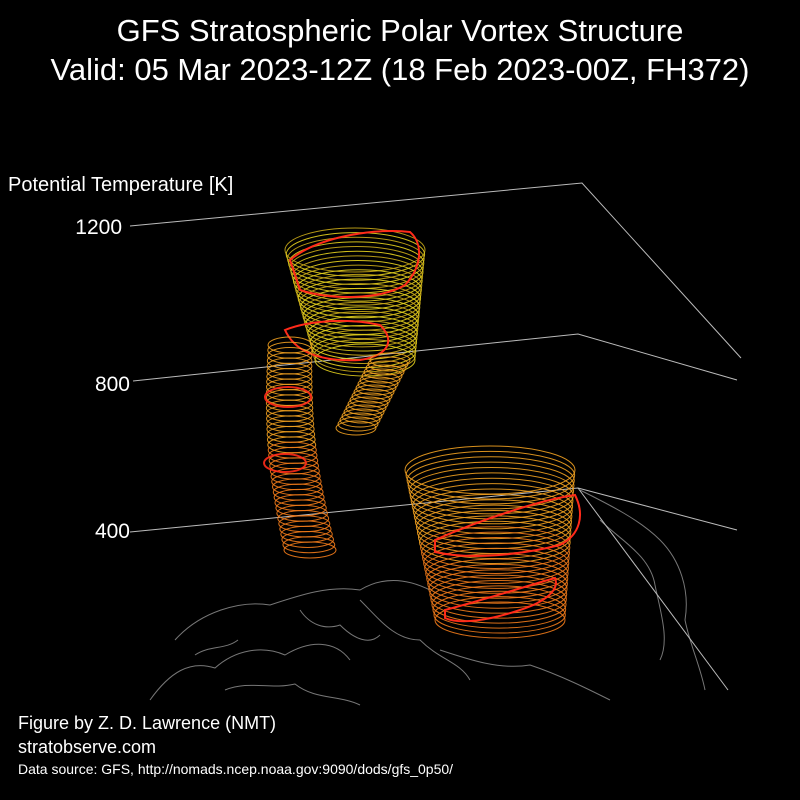  What do you see at coordinates (147, 723) in the screenshot?
I see `credit-author: Figure by Z. D. Lawrence (NMT)` at bounding box center [147, 723].